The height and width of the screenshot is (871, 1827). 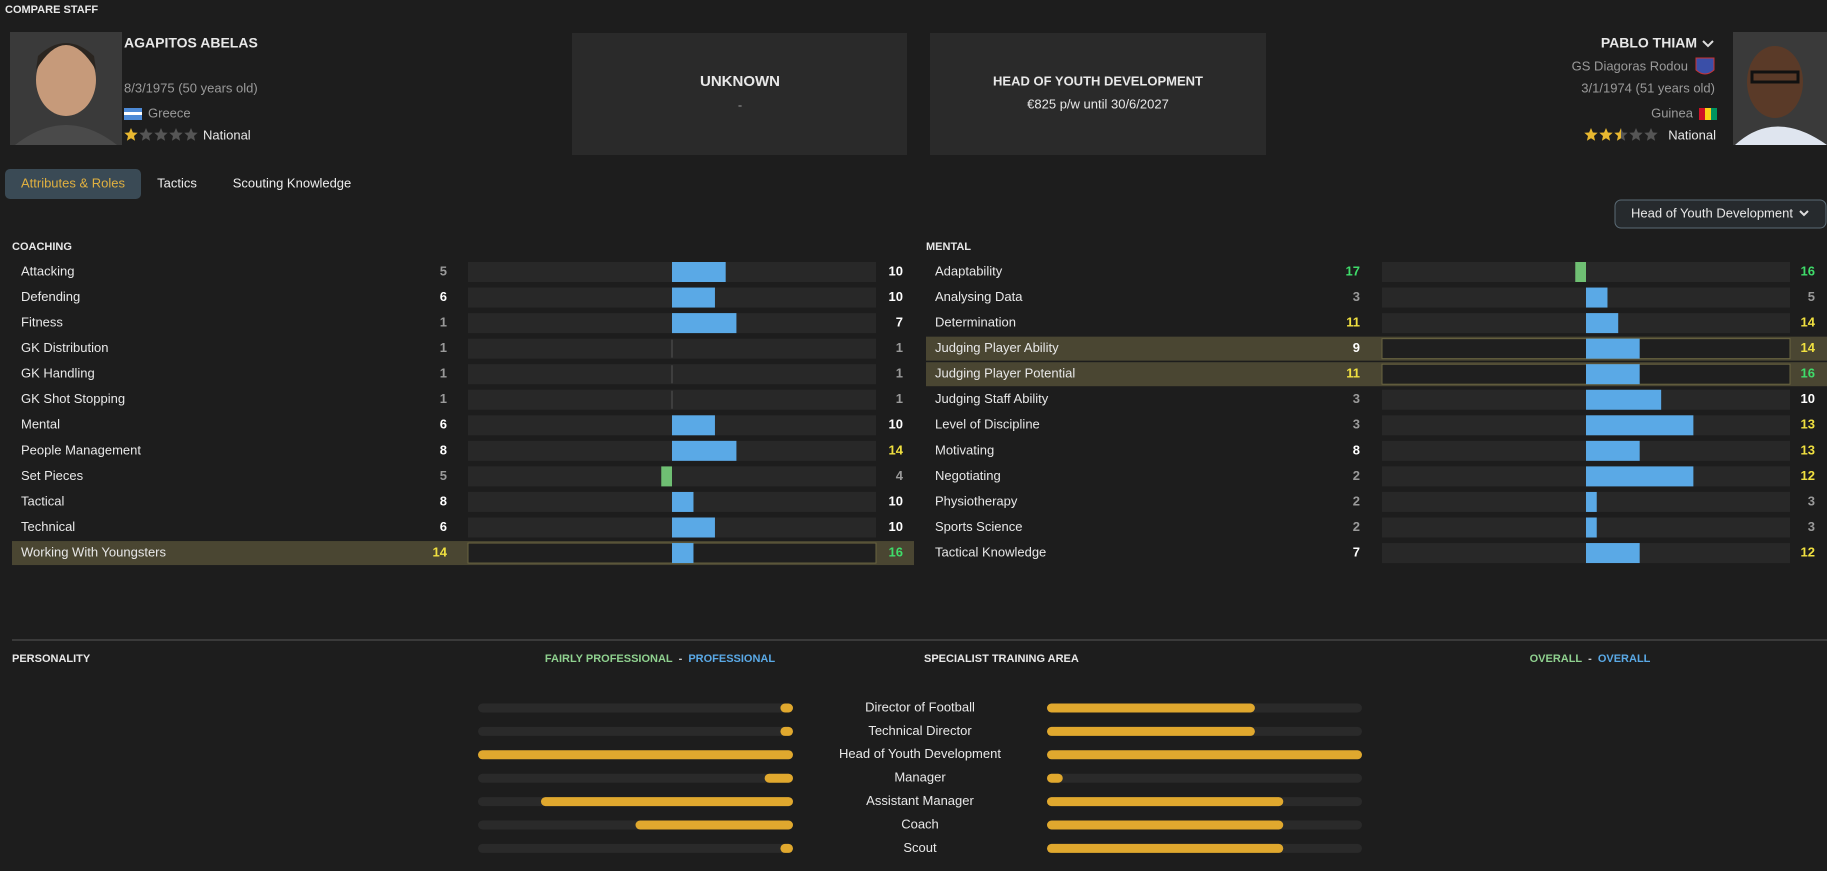 What do you see at coordinates (920, 753) in the screenshot?
I see `role-name: Head of Youth Development` at bounding box center [920, 753].